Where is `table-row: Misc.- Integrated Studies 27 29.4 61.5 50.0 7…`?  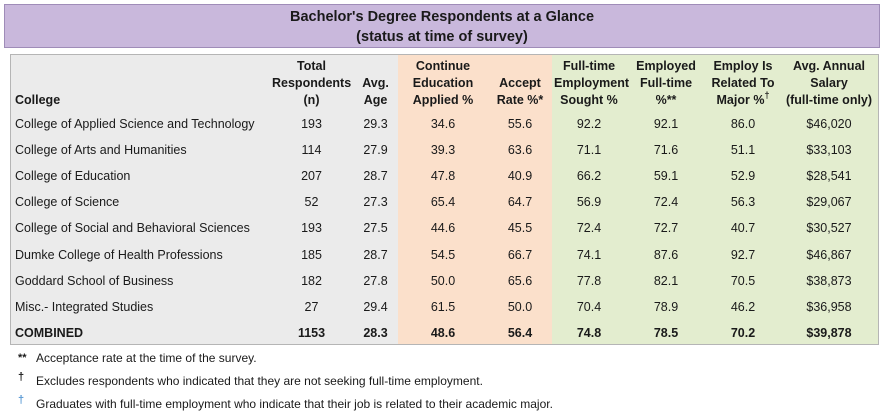
table-row: Misc.- Integrated Studies 27 29.4 61.5 50.0 7… is located at coordinates (444, 306).